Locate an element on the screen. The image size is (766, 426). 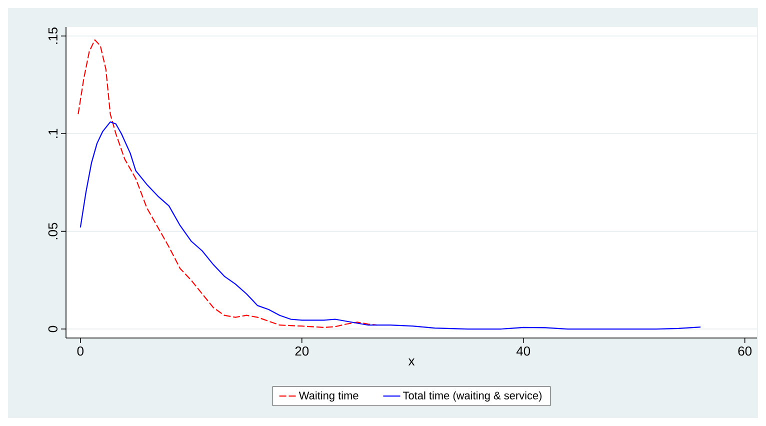
y-tick-label: .15 is located at coordinates (53, 36).